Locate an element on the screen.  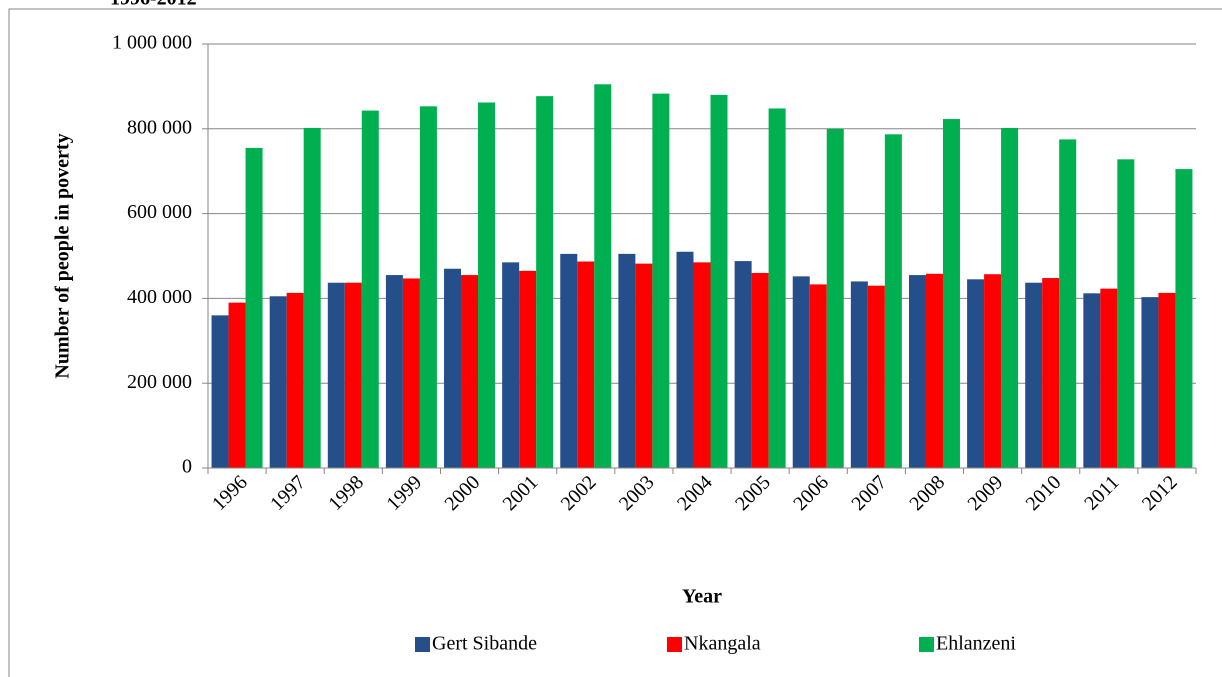
legend-label: Nkangala is located at coordinates (722, 644).